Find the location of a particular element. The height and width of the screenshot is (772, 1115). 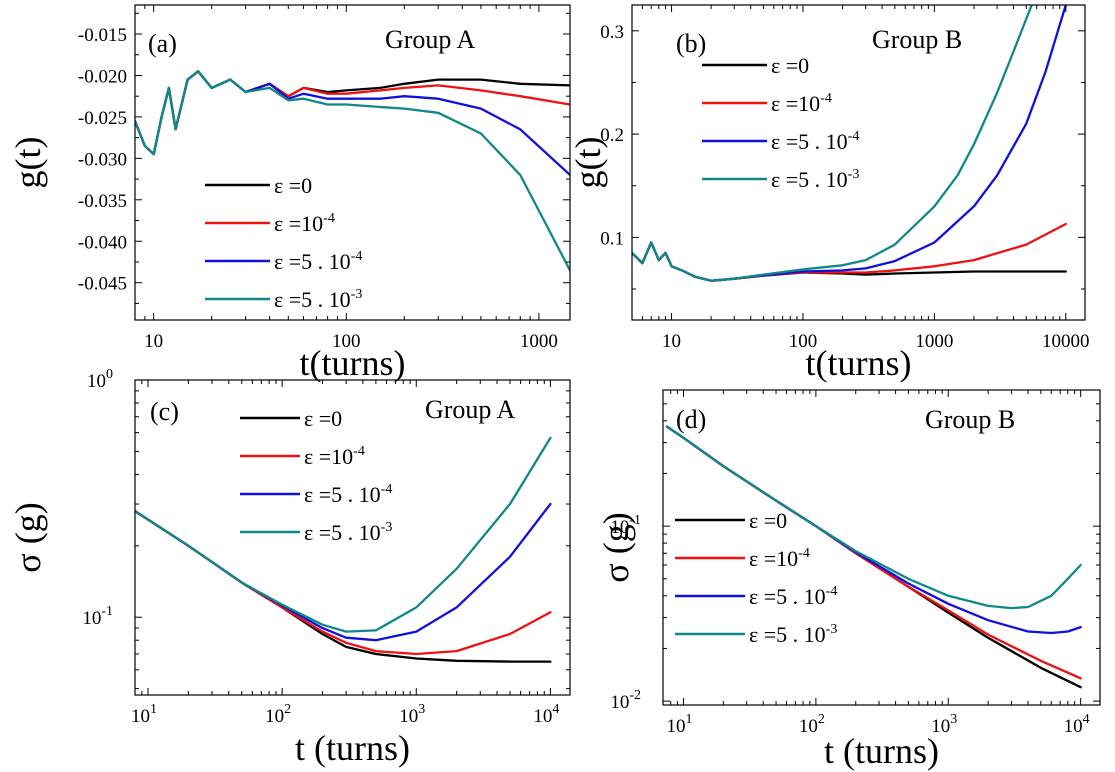

y-tick-label: -0.030 is located at coordinates (102, 159).